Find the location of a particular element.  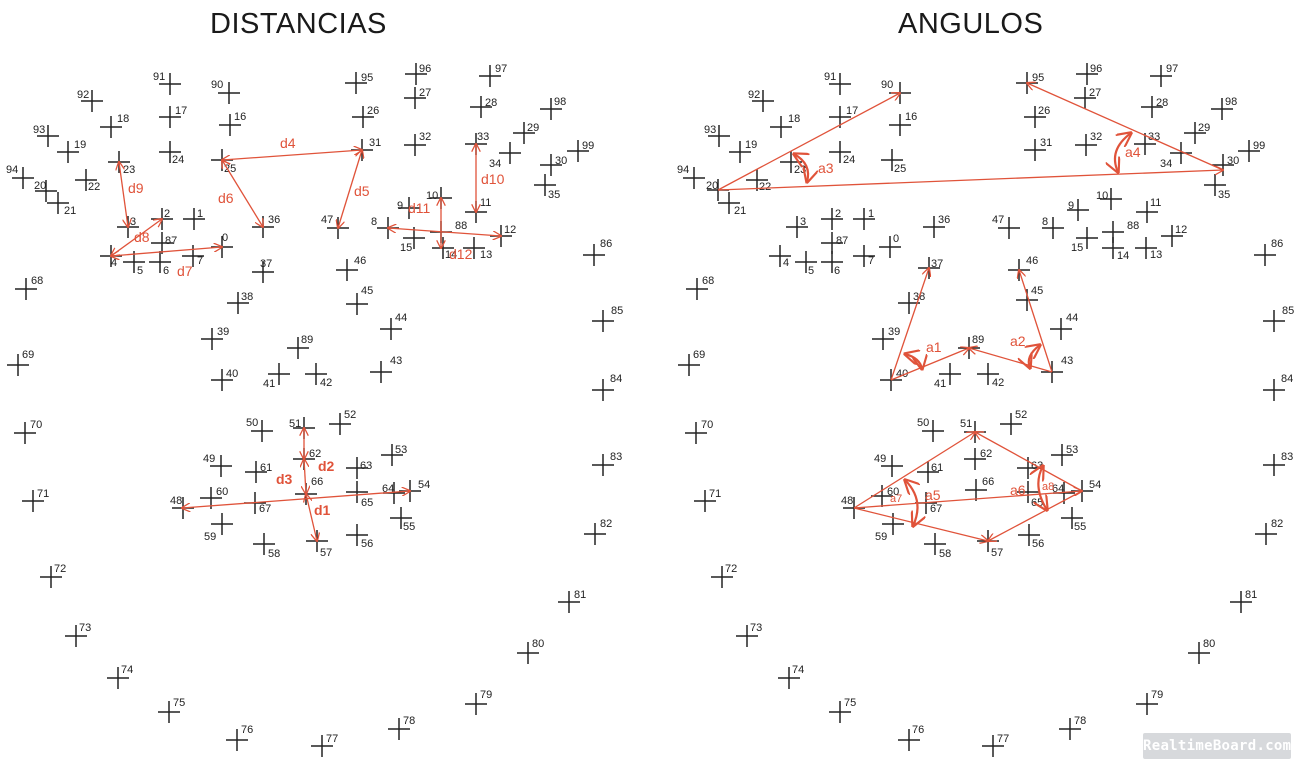

right-landmark-10: 10 is located at coordinates (1109, 199).